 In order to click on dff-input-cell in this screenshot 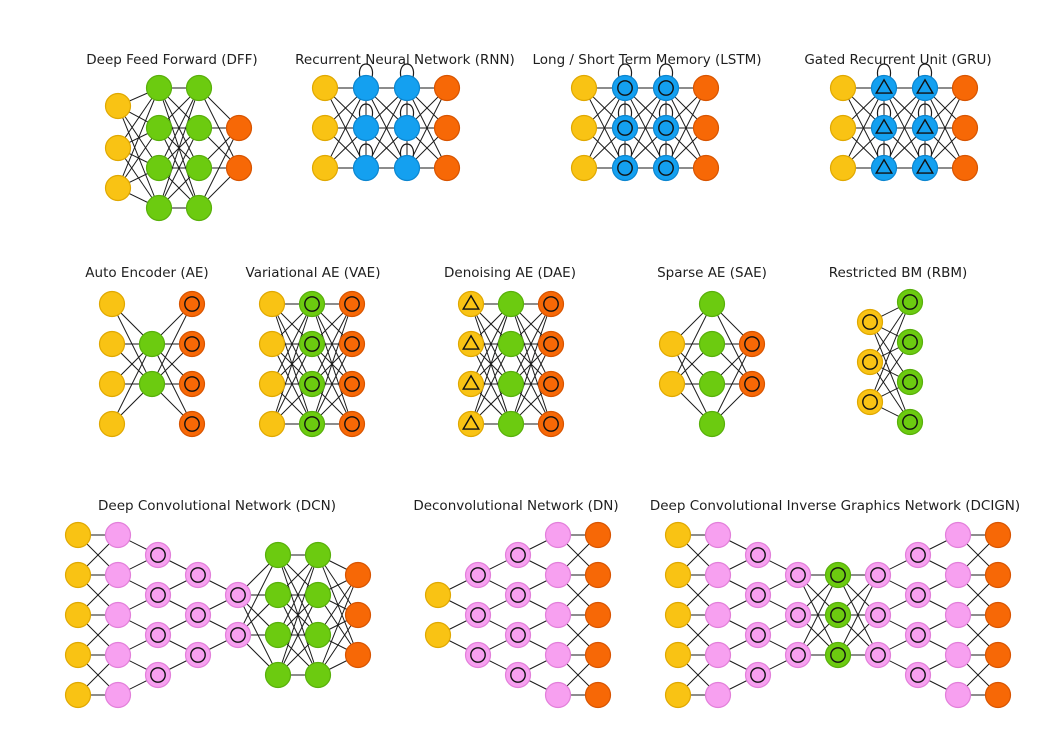, I will do `click(118, 106)`.